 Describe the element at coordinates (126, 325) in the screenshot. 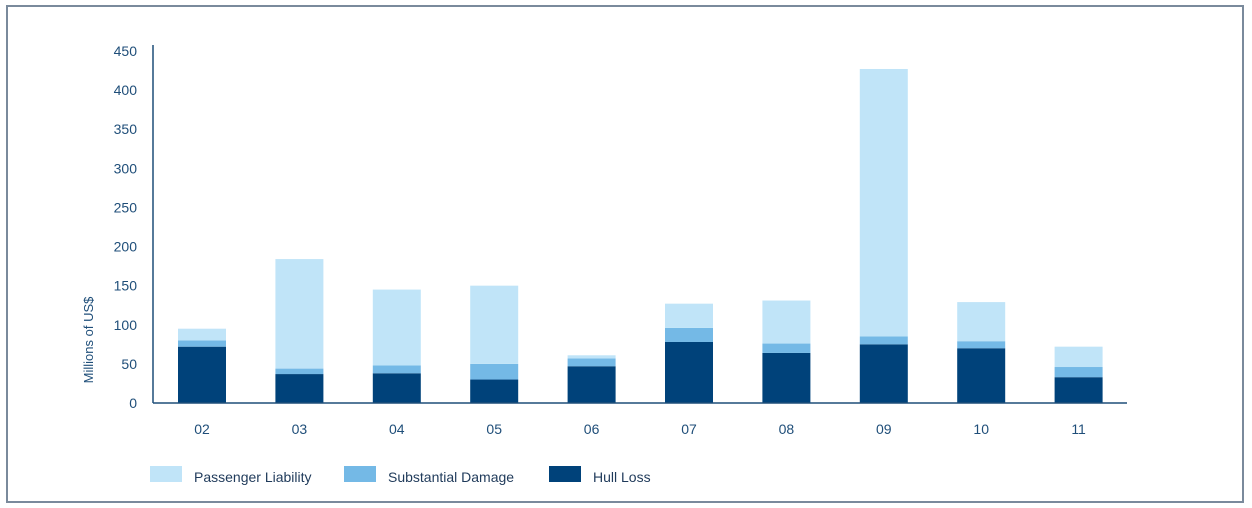

I see `y-tick-label: 100` at that location.